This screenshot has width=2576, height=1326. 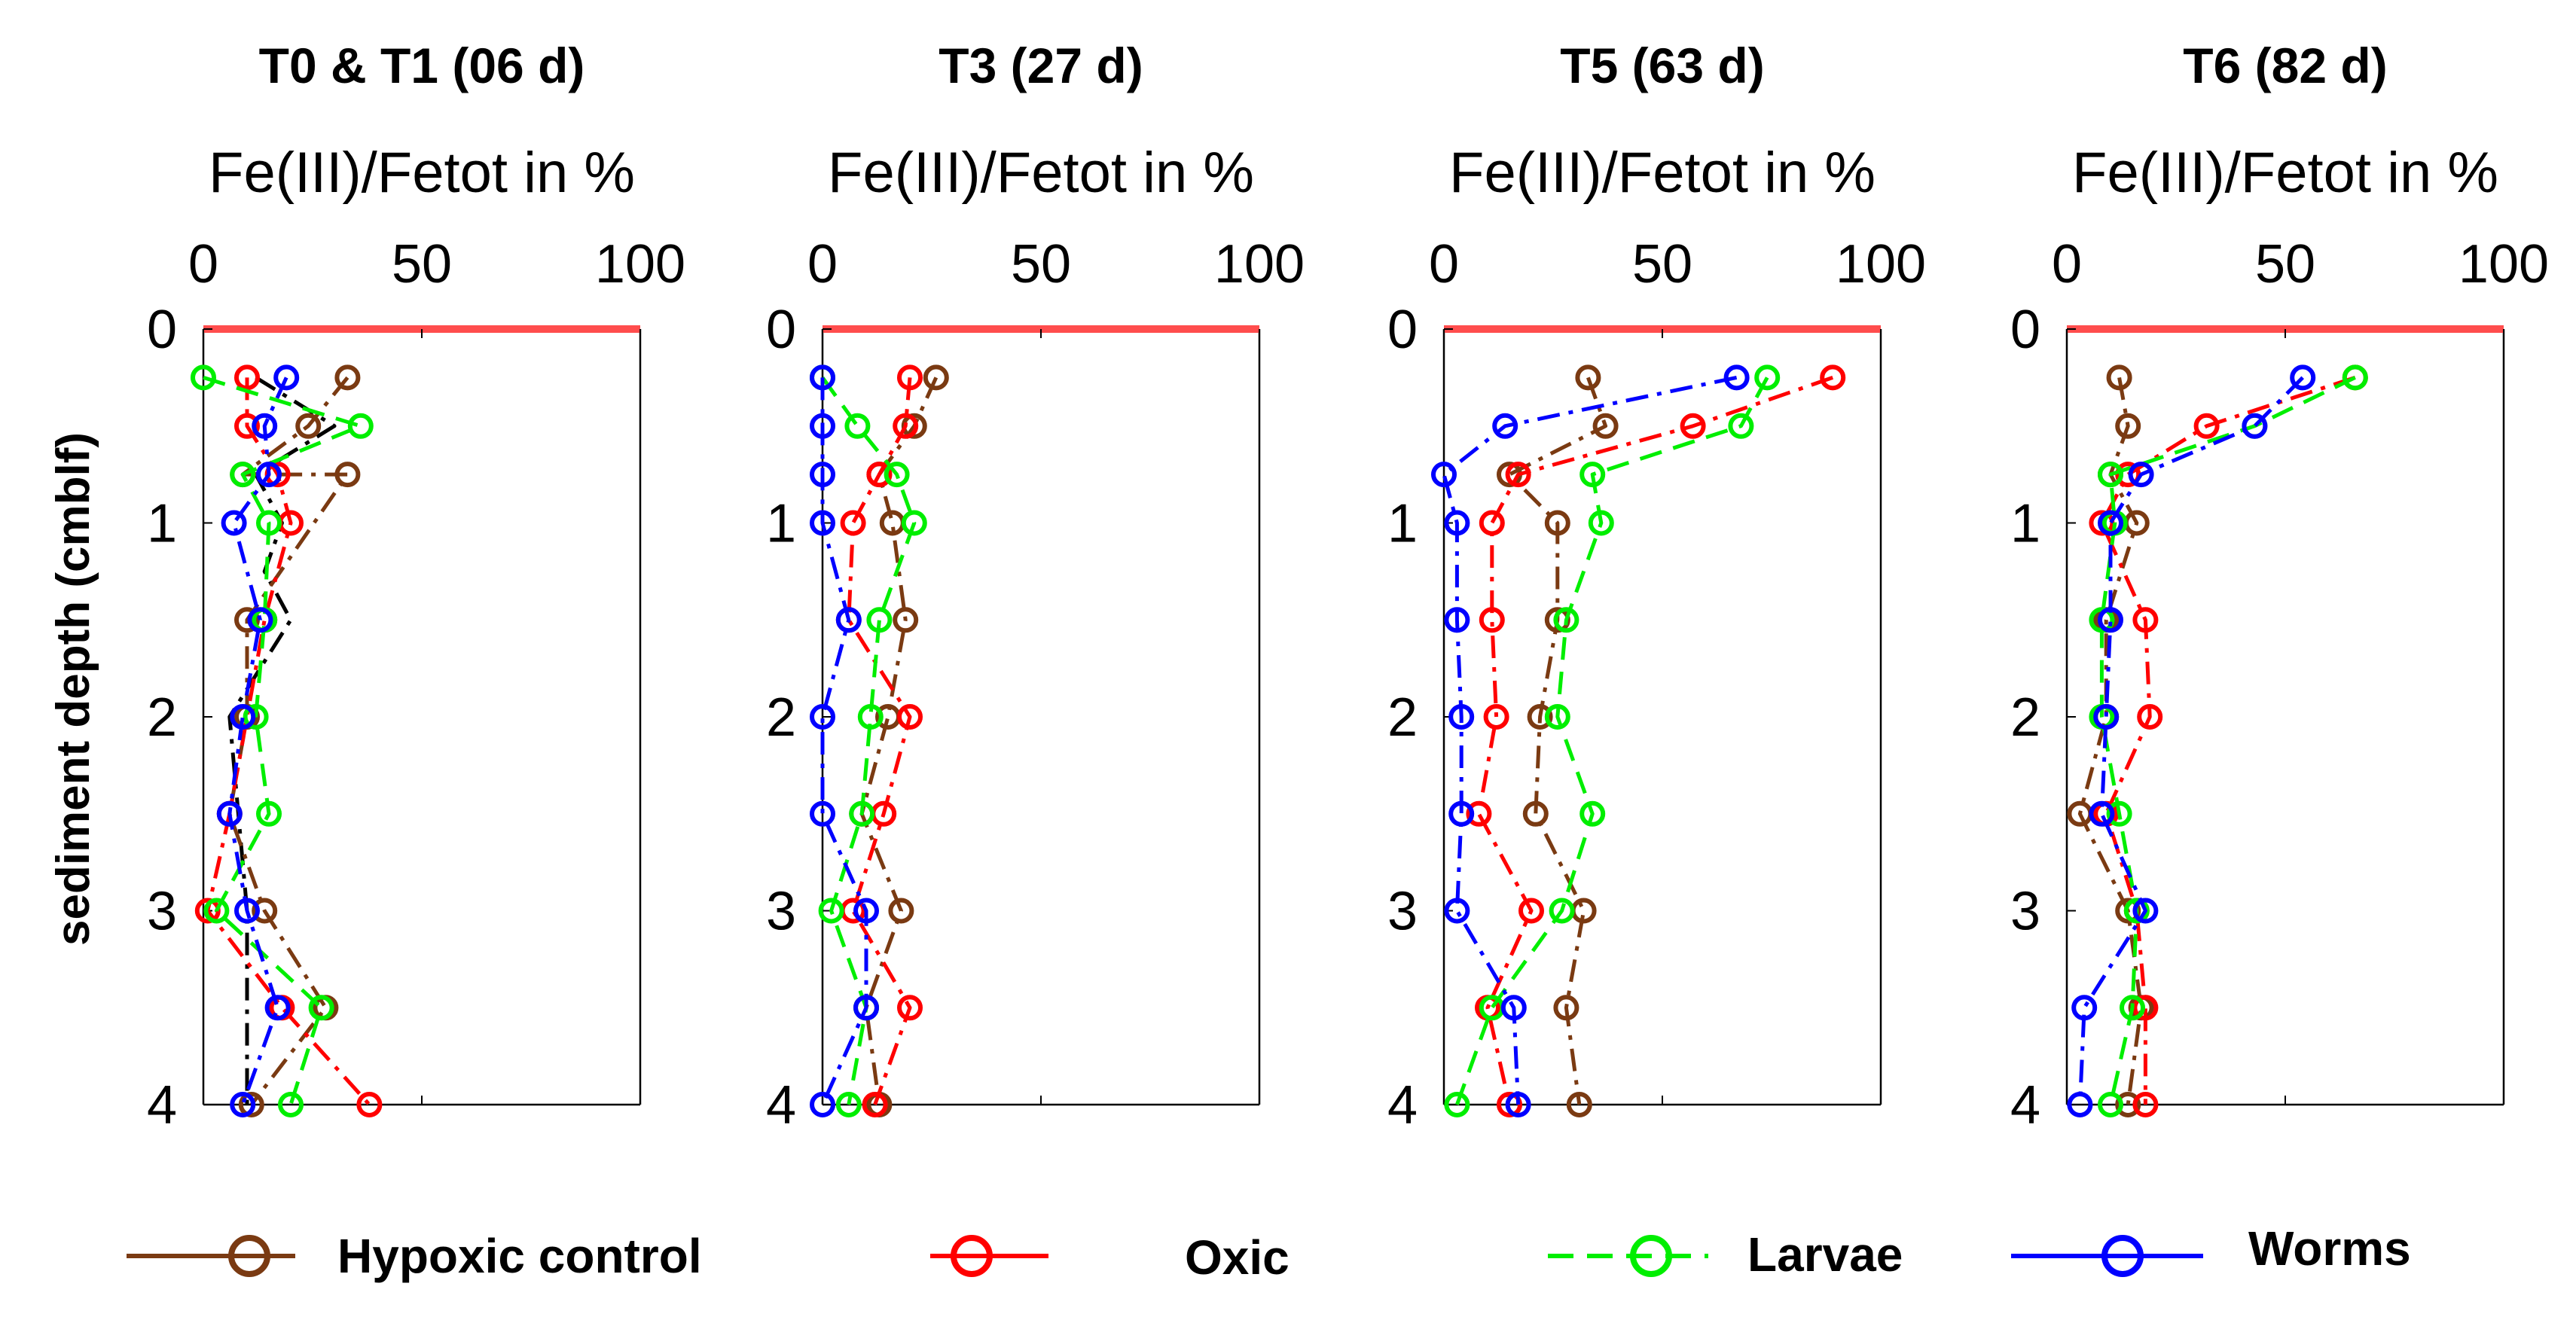 I want to click on y-tick-label: 1, so click(x=162, y=524).